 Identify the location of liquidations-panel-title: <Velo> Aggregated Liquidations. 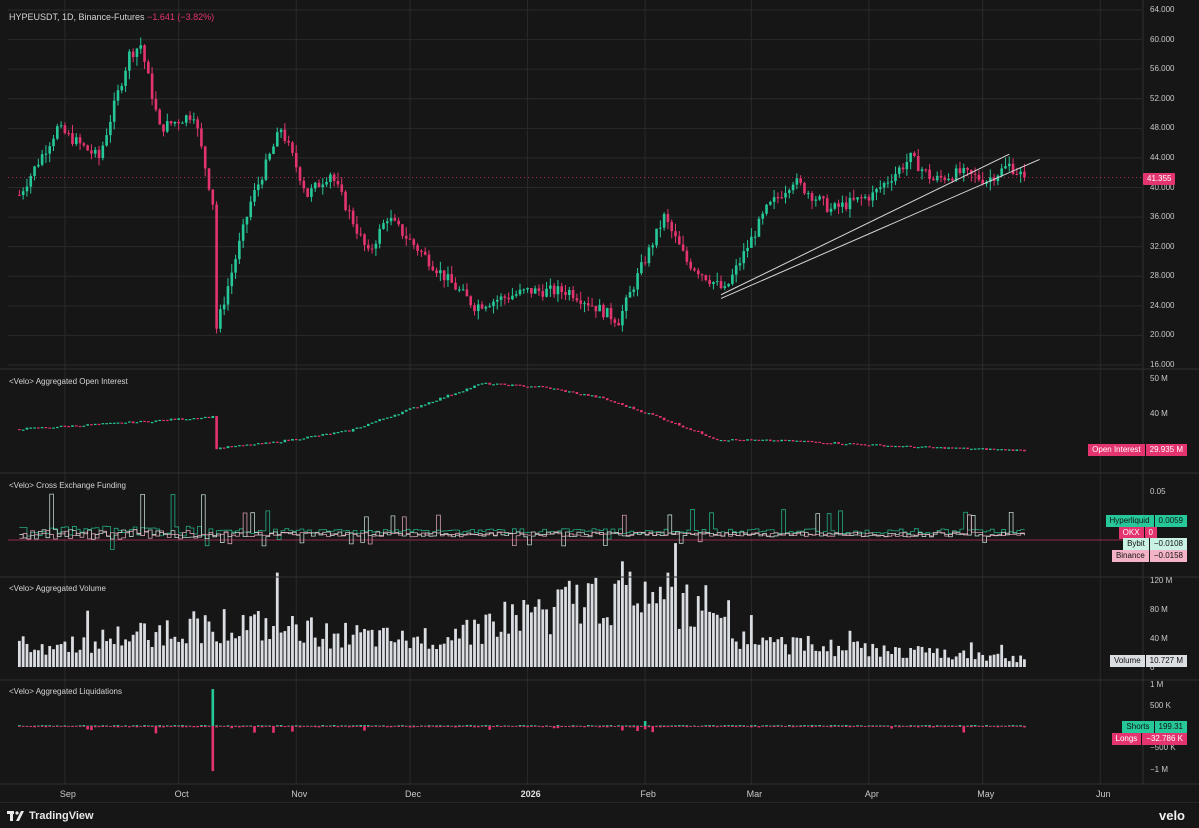
(65, 691).